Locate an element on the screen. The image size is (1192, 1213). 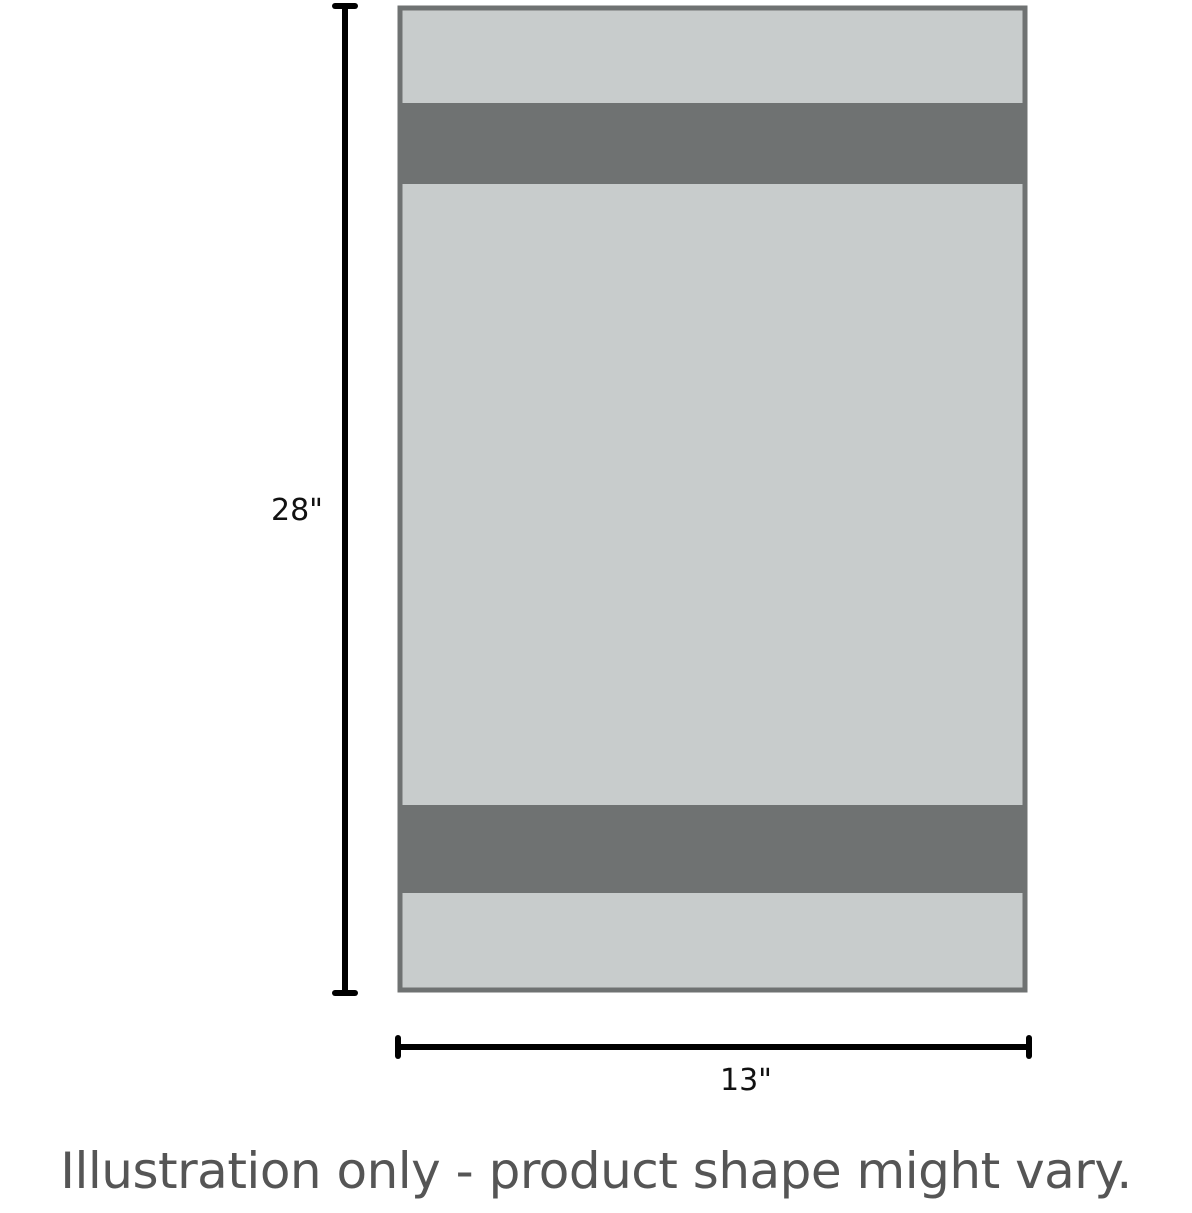
width-dimension-line is located at coordinates (713, 1047).